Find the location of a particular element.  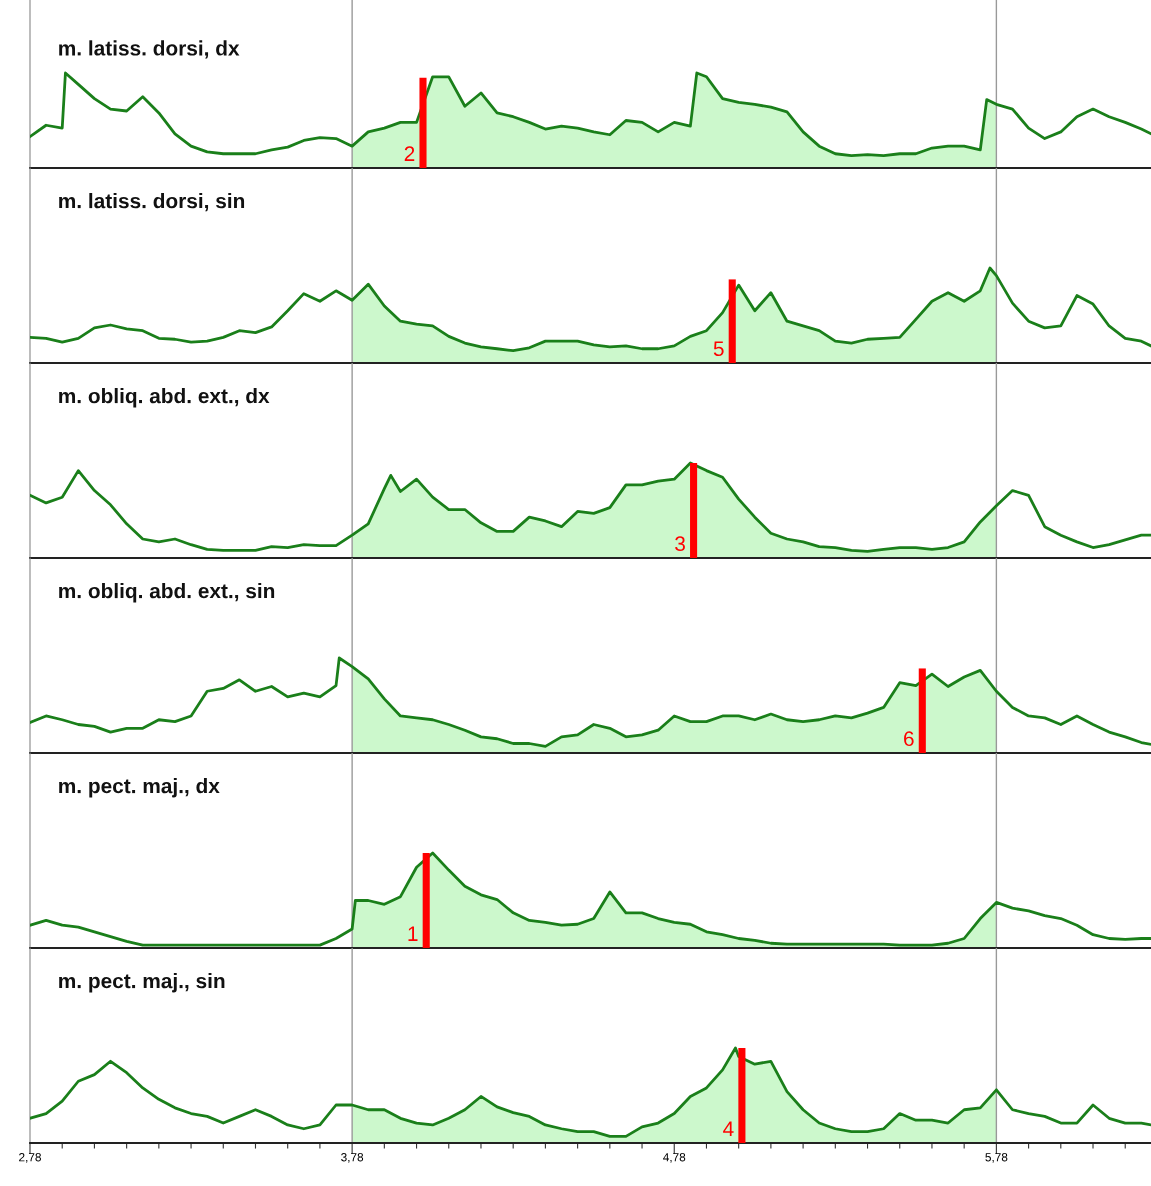

chart-title: m. pect. maj., sin is located at coordinates (142, 983).